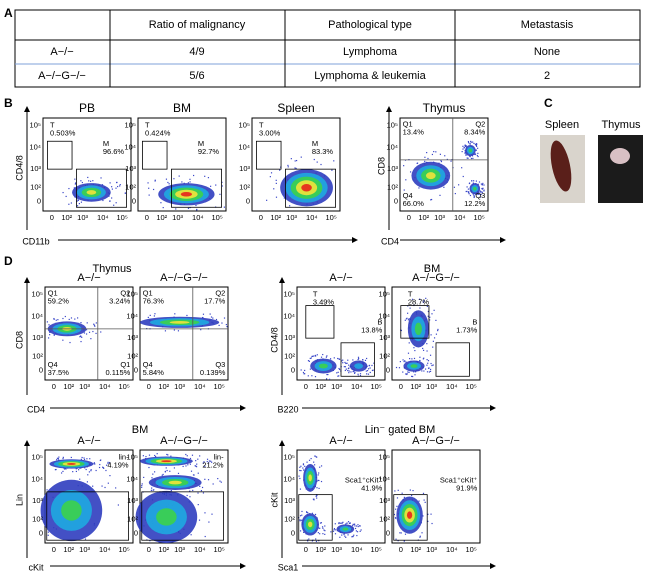  I want to click on gate-name: Q4, so click(53, 364).